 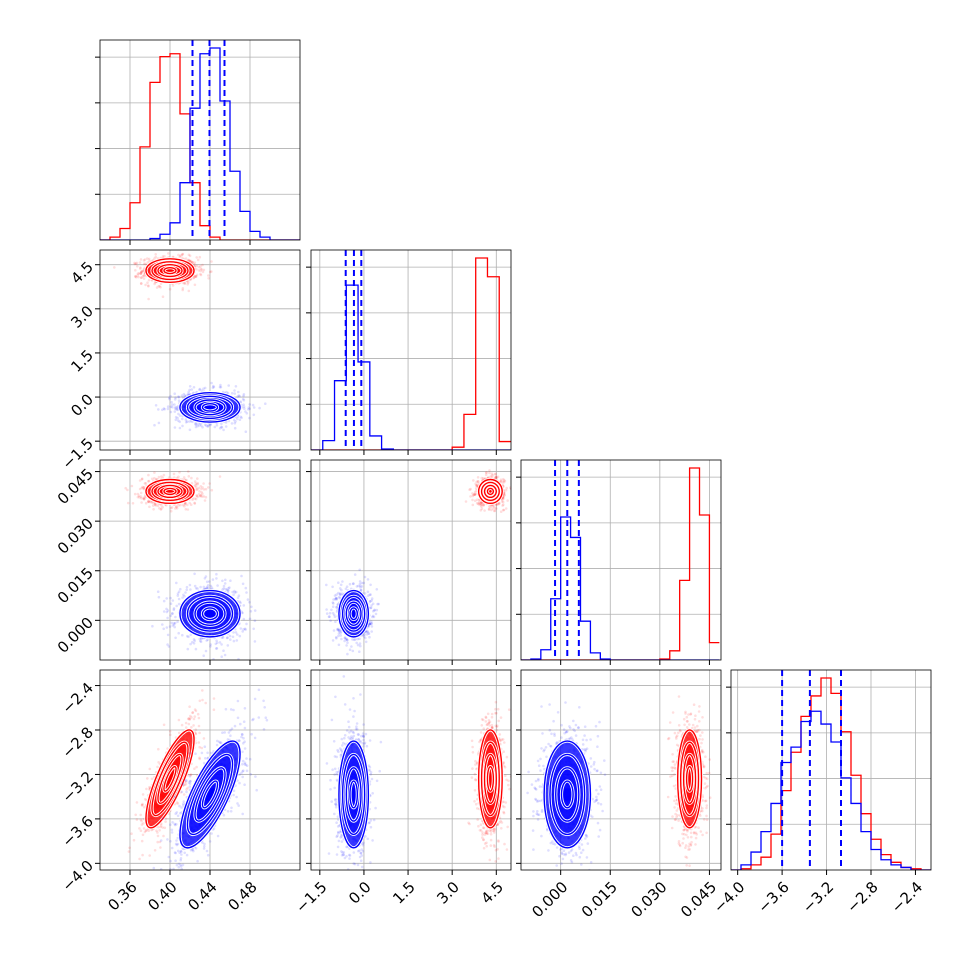 I want to click on contour-line, so click(x=490, y=491).